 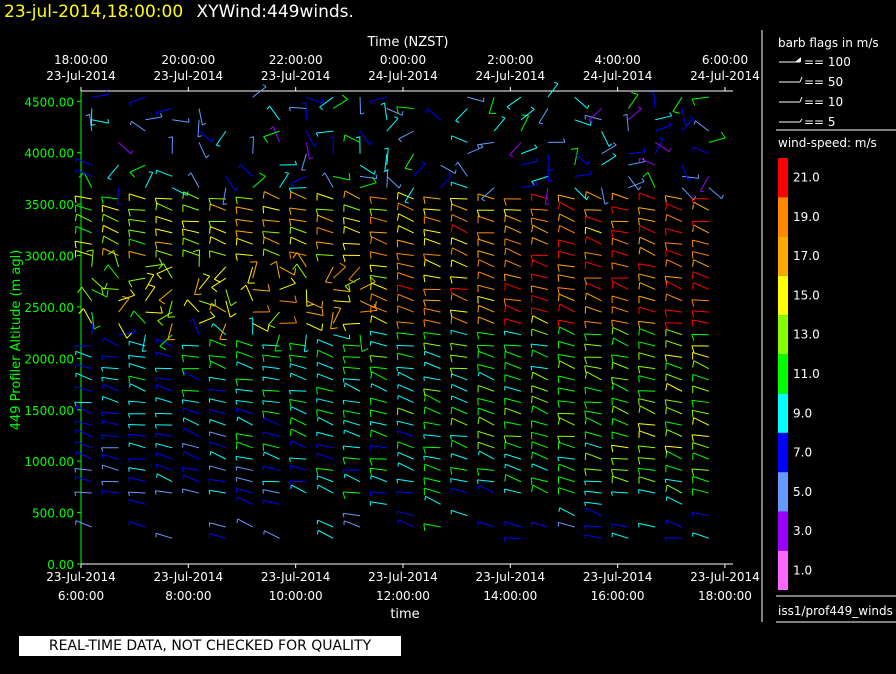 I want to click on x-tick-time: 10:00:00, so click(x=296, y=596).